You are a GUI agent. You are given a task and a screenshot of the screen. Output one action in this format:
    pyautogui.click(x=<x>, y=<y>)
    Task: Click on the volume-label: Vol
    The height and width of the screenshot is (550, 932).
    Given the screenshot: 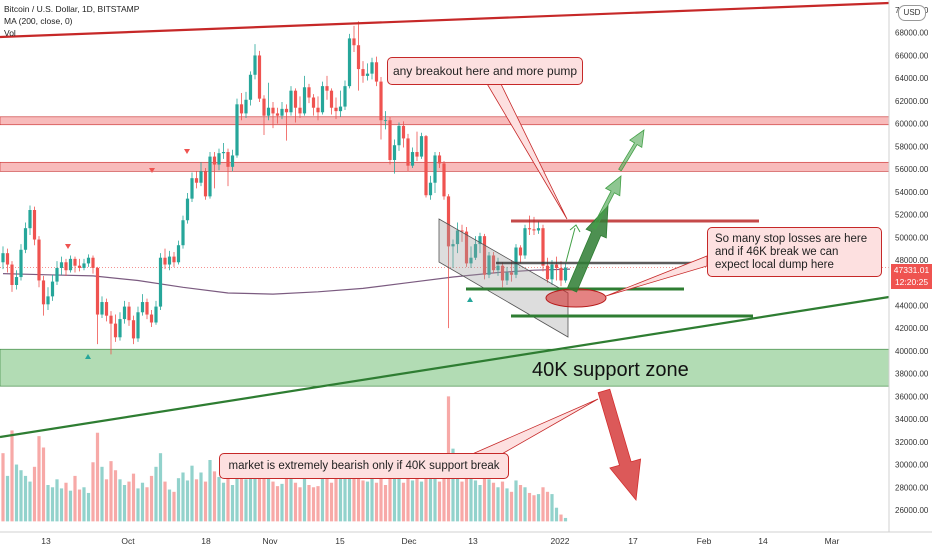 What is the action you would take?
    pyautogui.click(x=10, y=33)
    